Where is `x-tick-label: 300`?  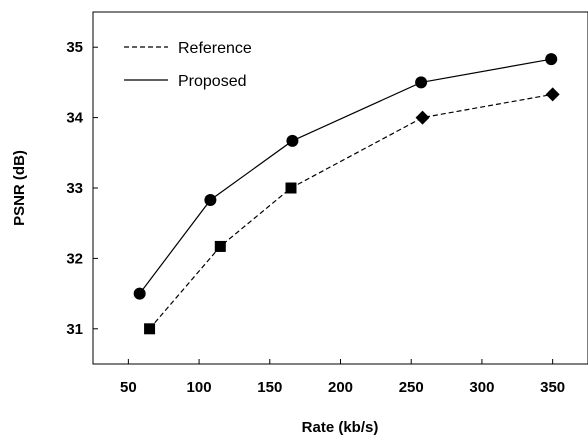 x-tick-label: 300 is located at coordinates (481, 387).